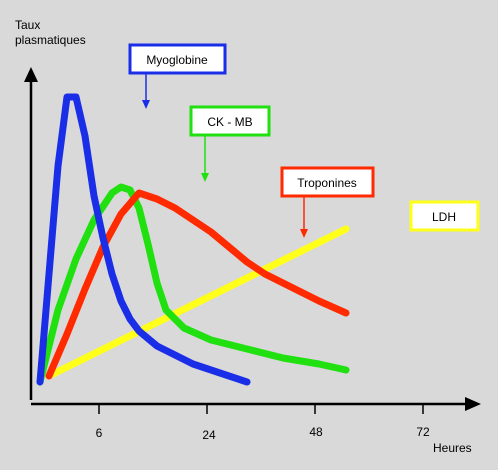 The image size is (498, 470). I want to click on x-axis-arrow, so click(473, 404).